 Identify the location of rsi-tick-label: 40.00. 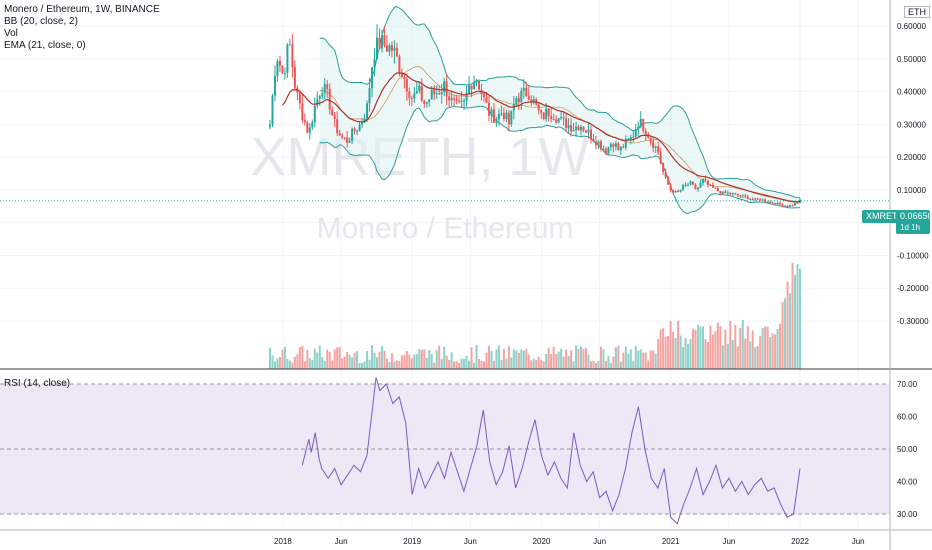
(907, 482).